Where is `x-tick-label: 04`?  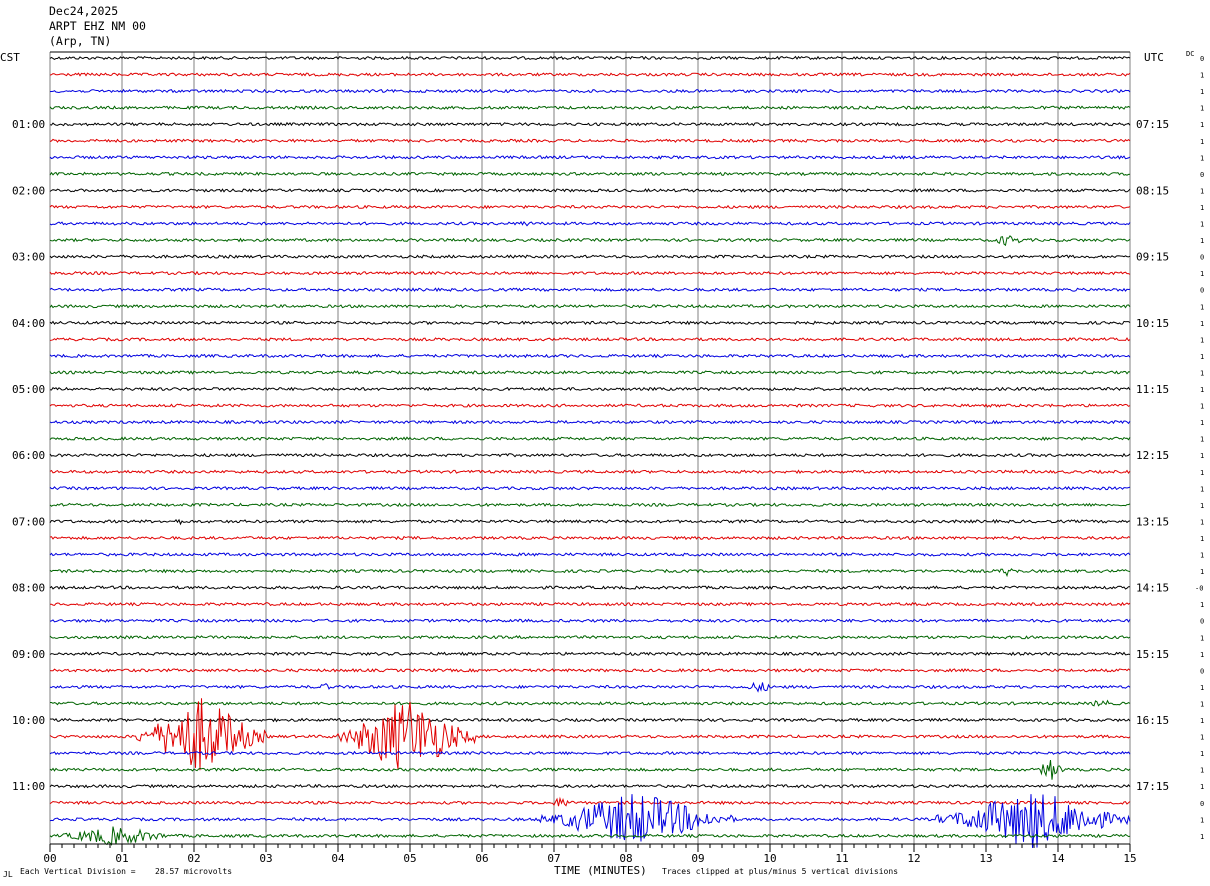 x-tick-label: 04 is located at coordinates (338, 858).